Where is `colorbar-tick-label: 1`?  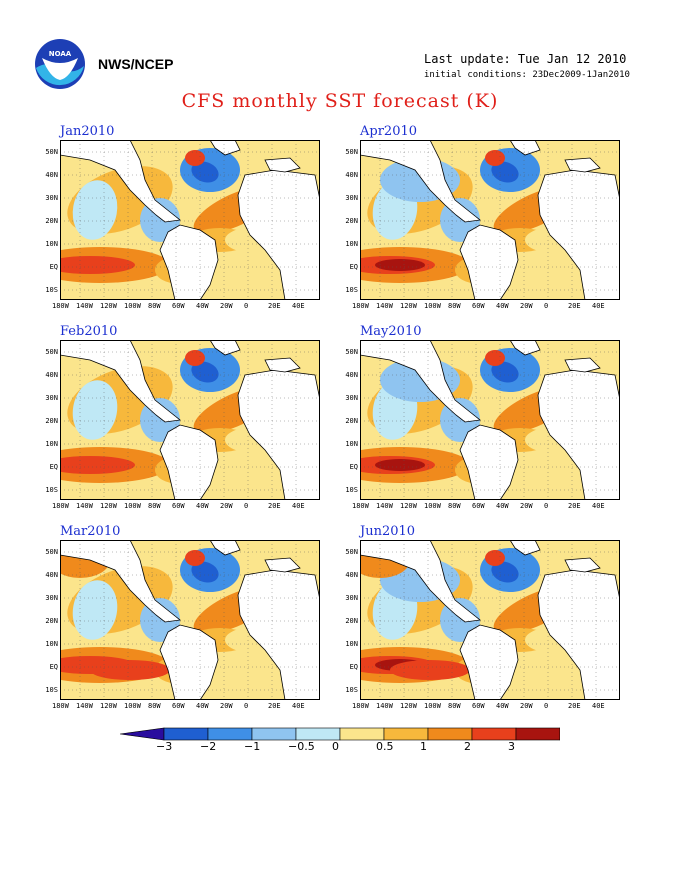
colorbar-tick-label: 1 is located at coordinates (423, 746).